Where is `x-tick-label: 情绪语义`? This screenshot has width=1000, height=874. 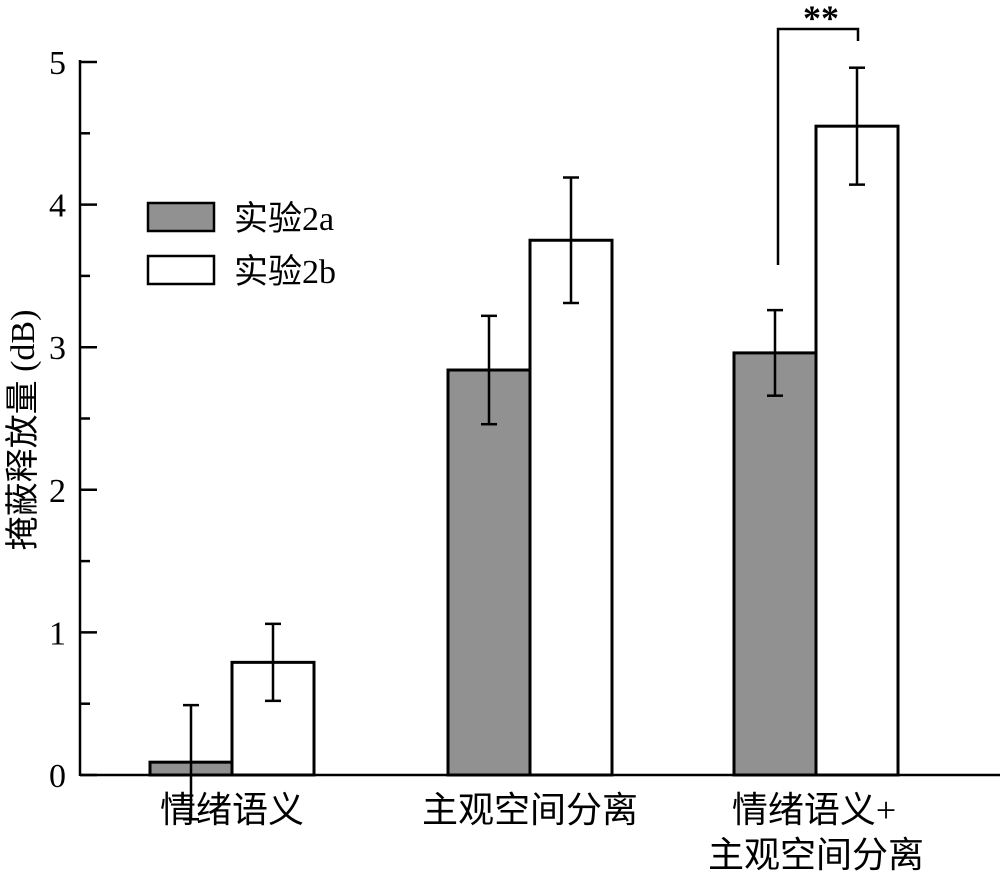
x-tick-label: 情绪语义 is located at coordinates (232, 810).